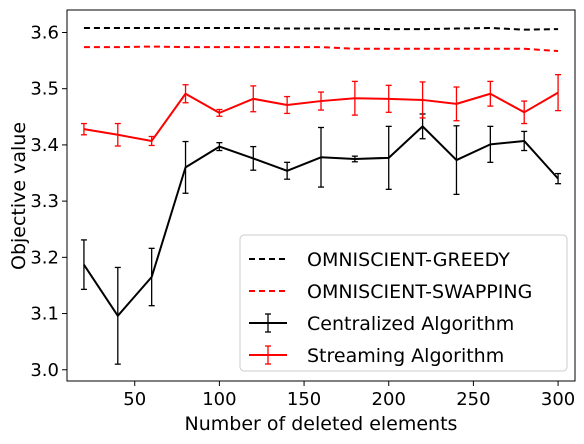  What do you see at coordinates (558, 399) in the screenshot?
I see `x-tick-label: 300` at bounding box center [558, 399].